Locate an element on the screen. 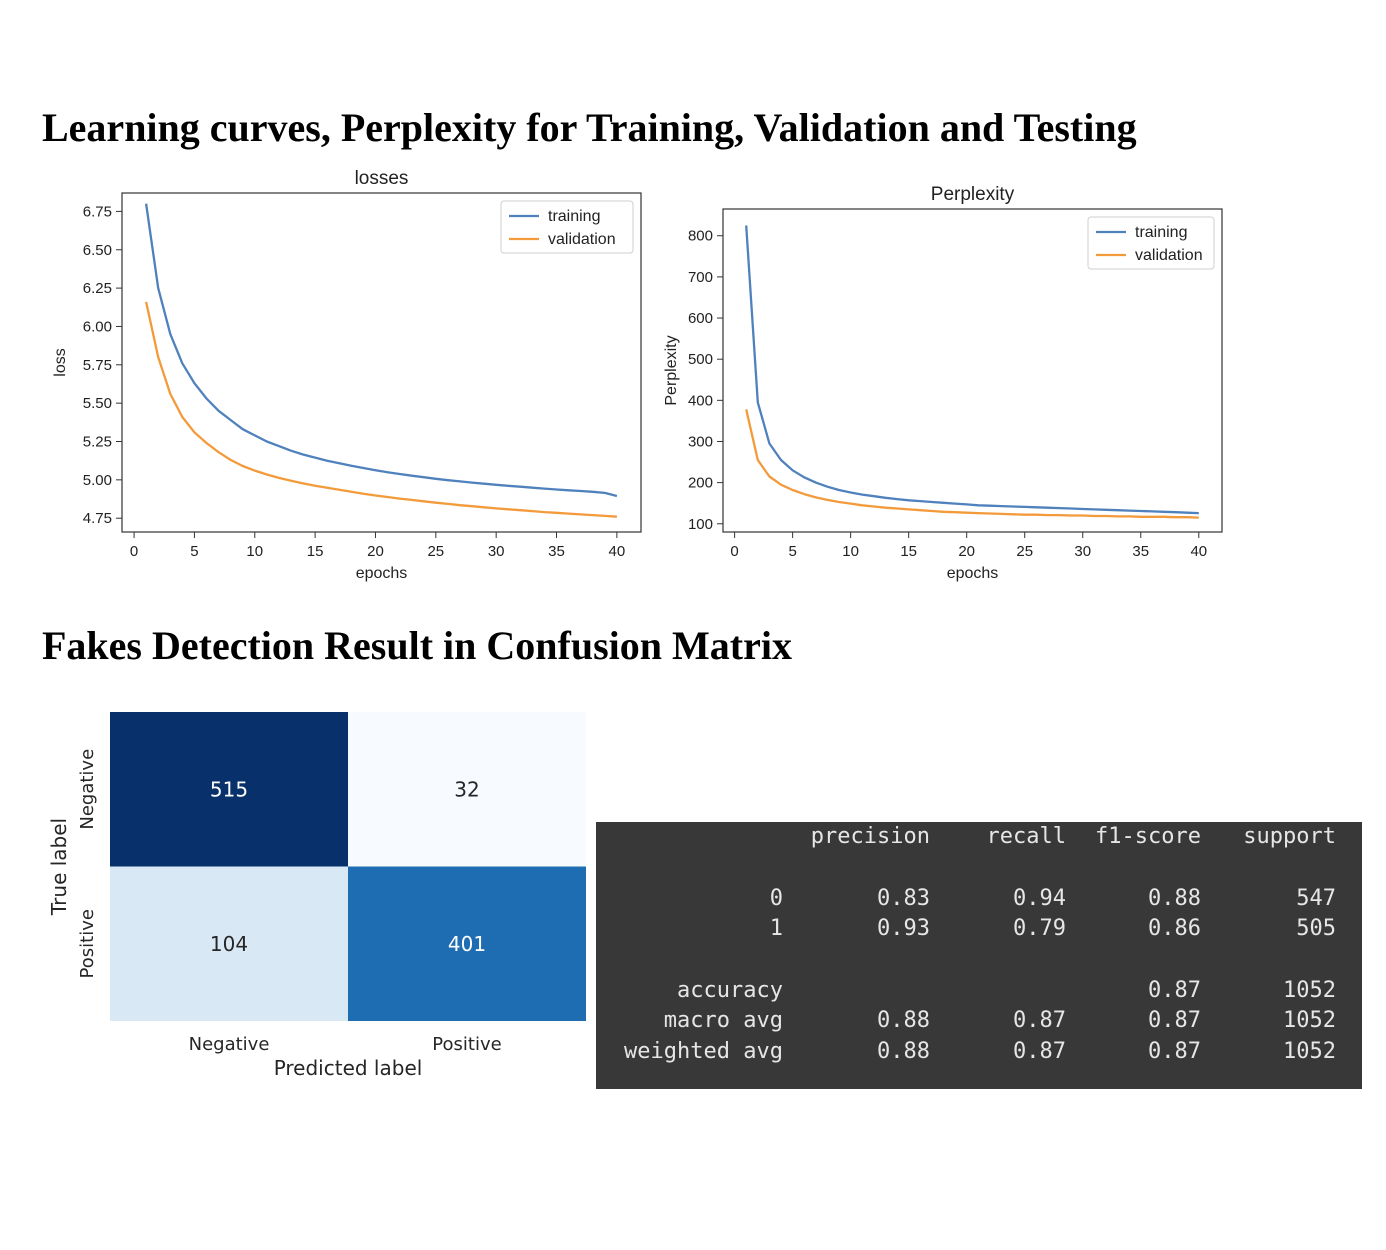 This screenshot has height=1250, width=1386. y-tick-label: 400 is located at coordinates (700, 400).